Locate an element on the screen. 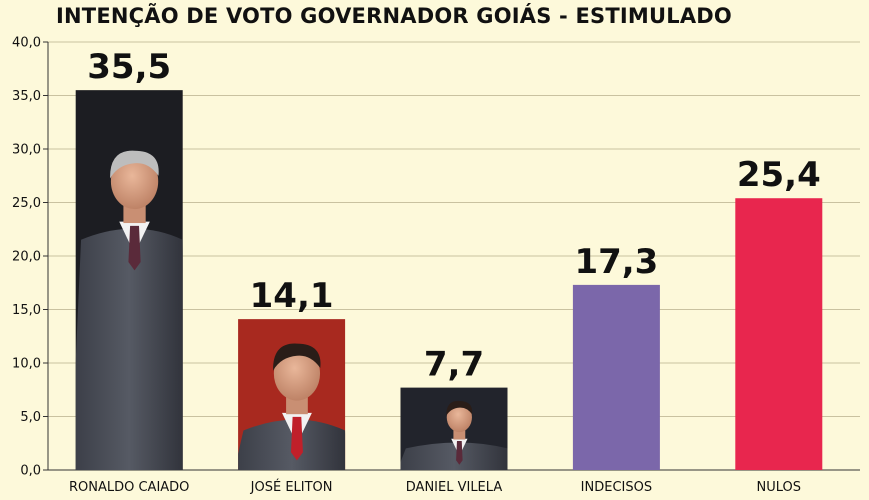  bar-daniel-vilela is located at coordinates (454, 428).